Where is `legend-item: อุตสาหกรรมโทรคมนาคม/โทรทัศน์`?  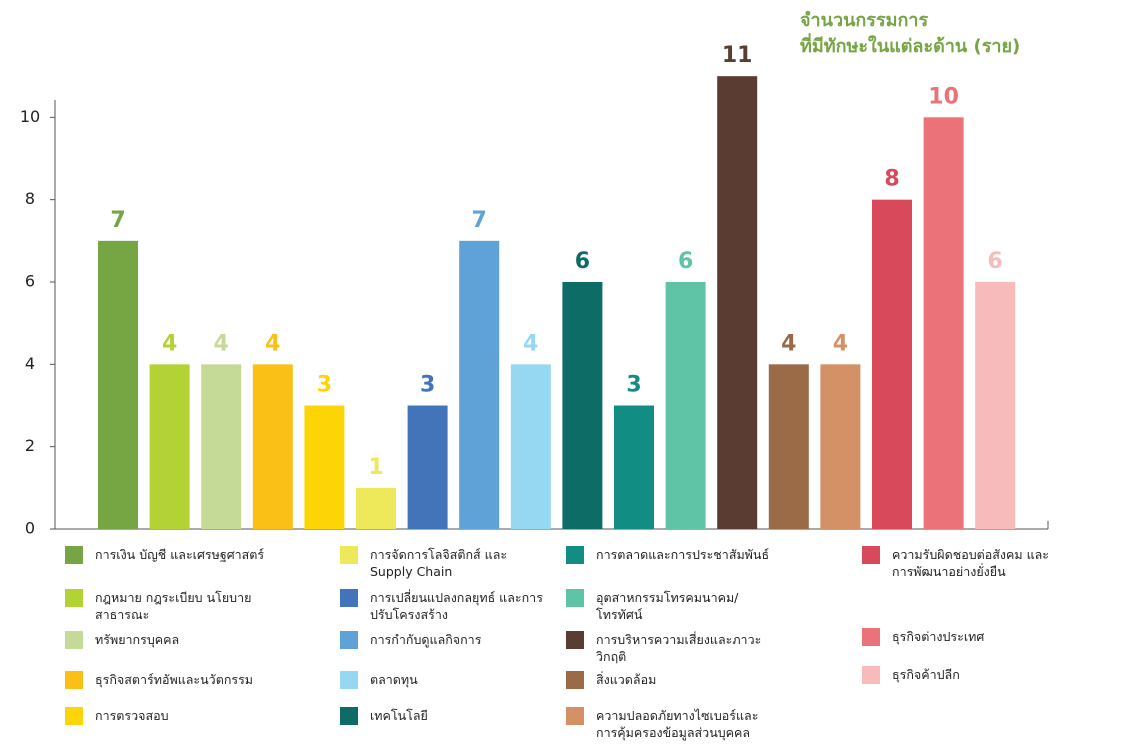
legend-item: อุตสาหกรรมโทรคมนาคม/โทรทัศน์ is located at coordinates (676, 606).